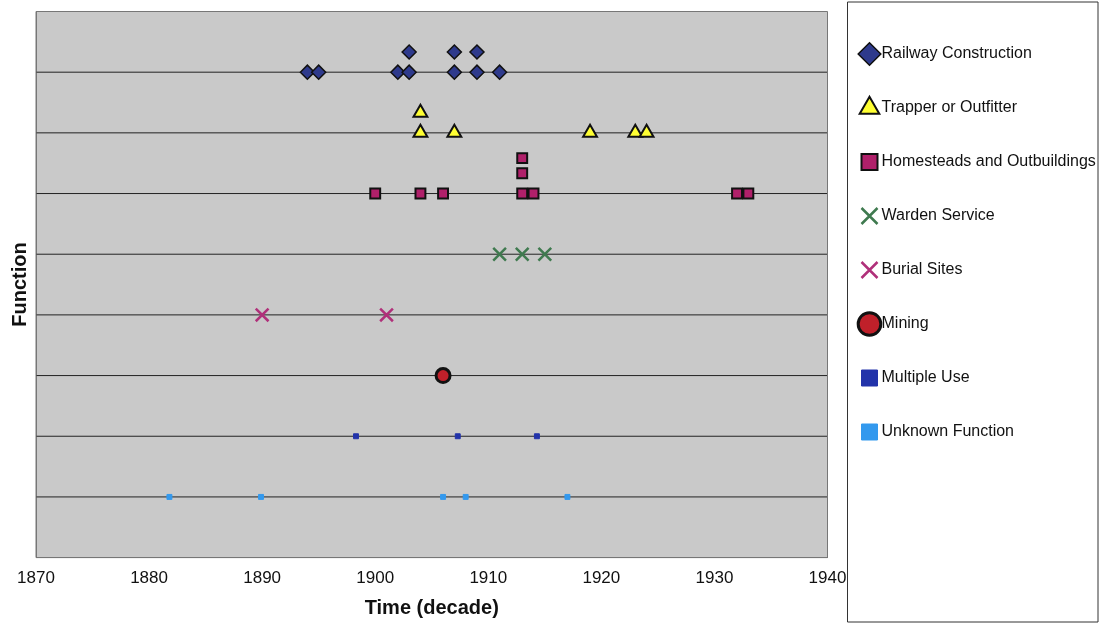 This screenshot has height=628, width=1108. What do you see at coordinates (431, 606) in the screenshot?
I see `x-axis-title: Time (decade)` at bounding box center [431, 606].